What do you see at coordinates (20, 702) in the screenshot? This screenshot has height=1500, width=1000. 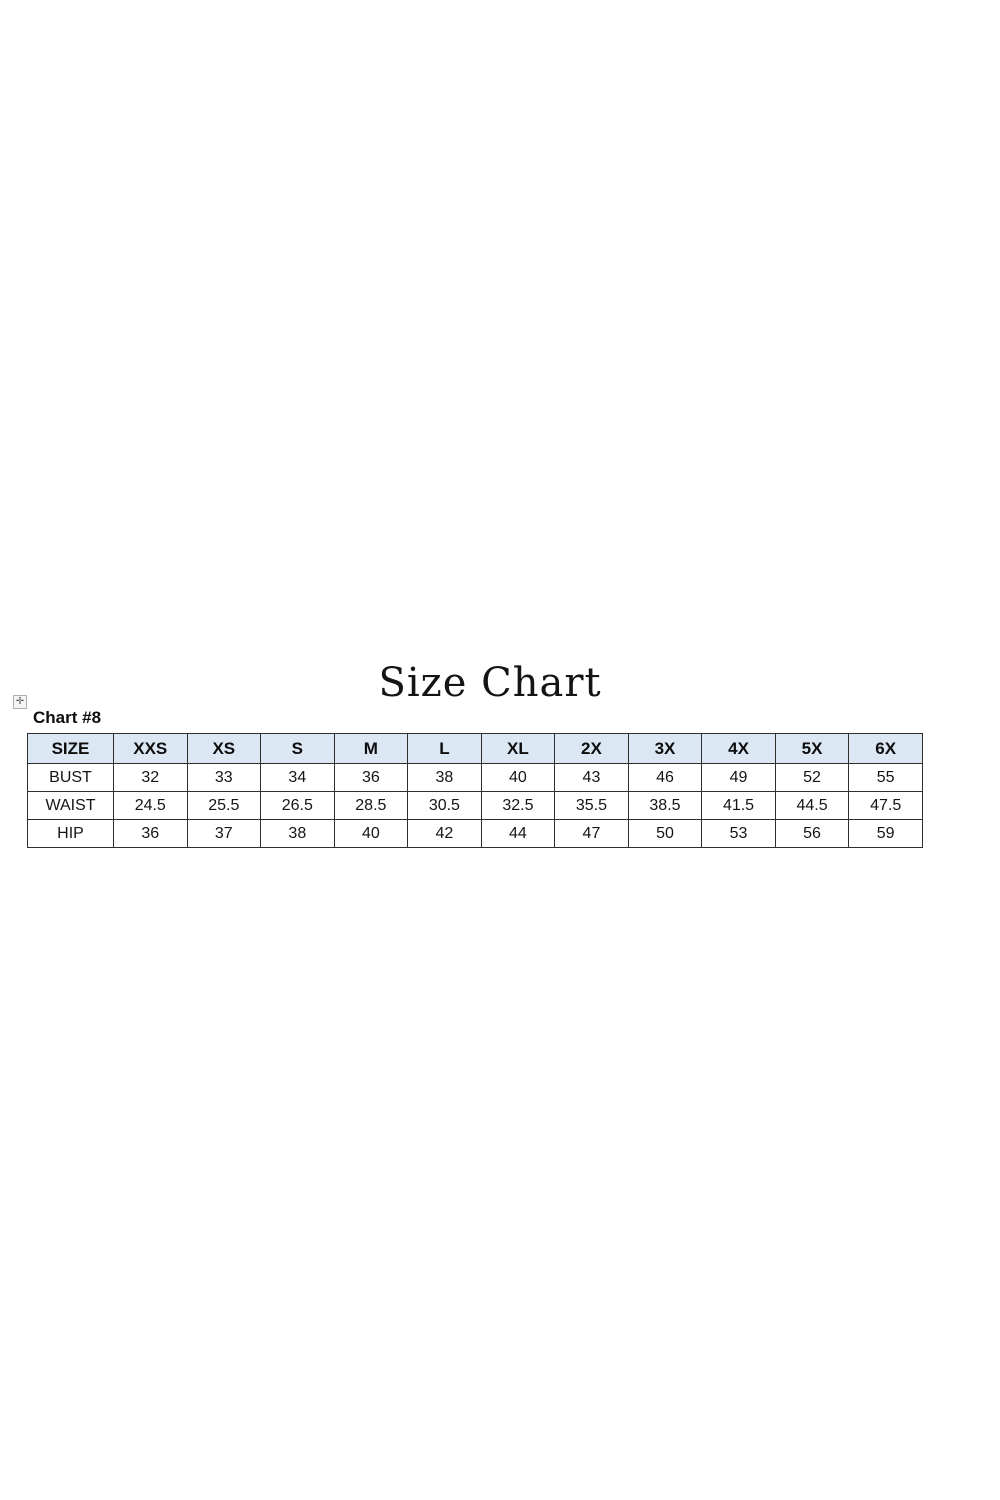 I see `table-move-handle-icon: ✛` at bounding box center [20, 702].